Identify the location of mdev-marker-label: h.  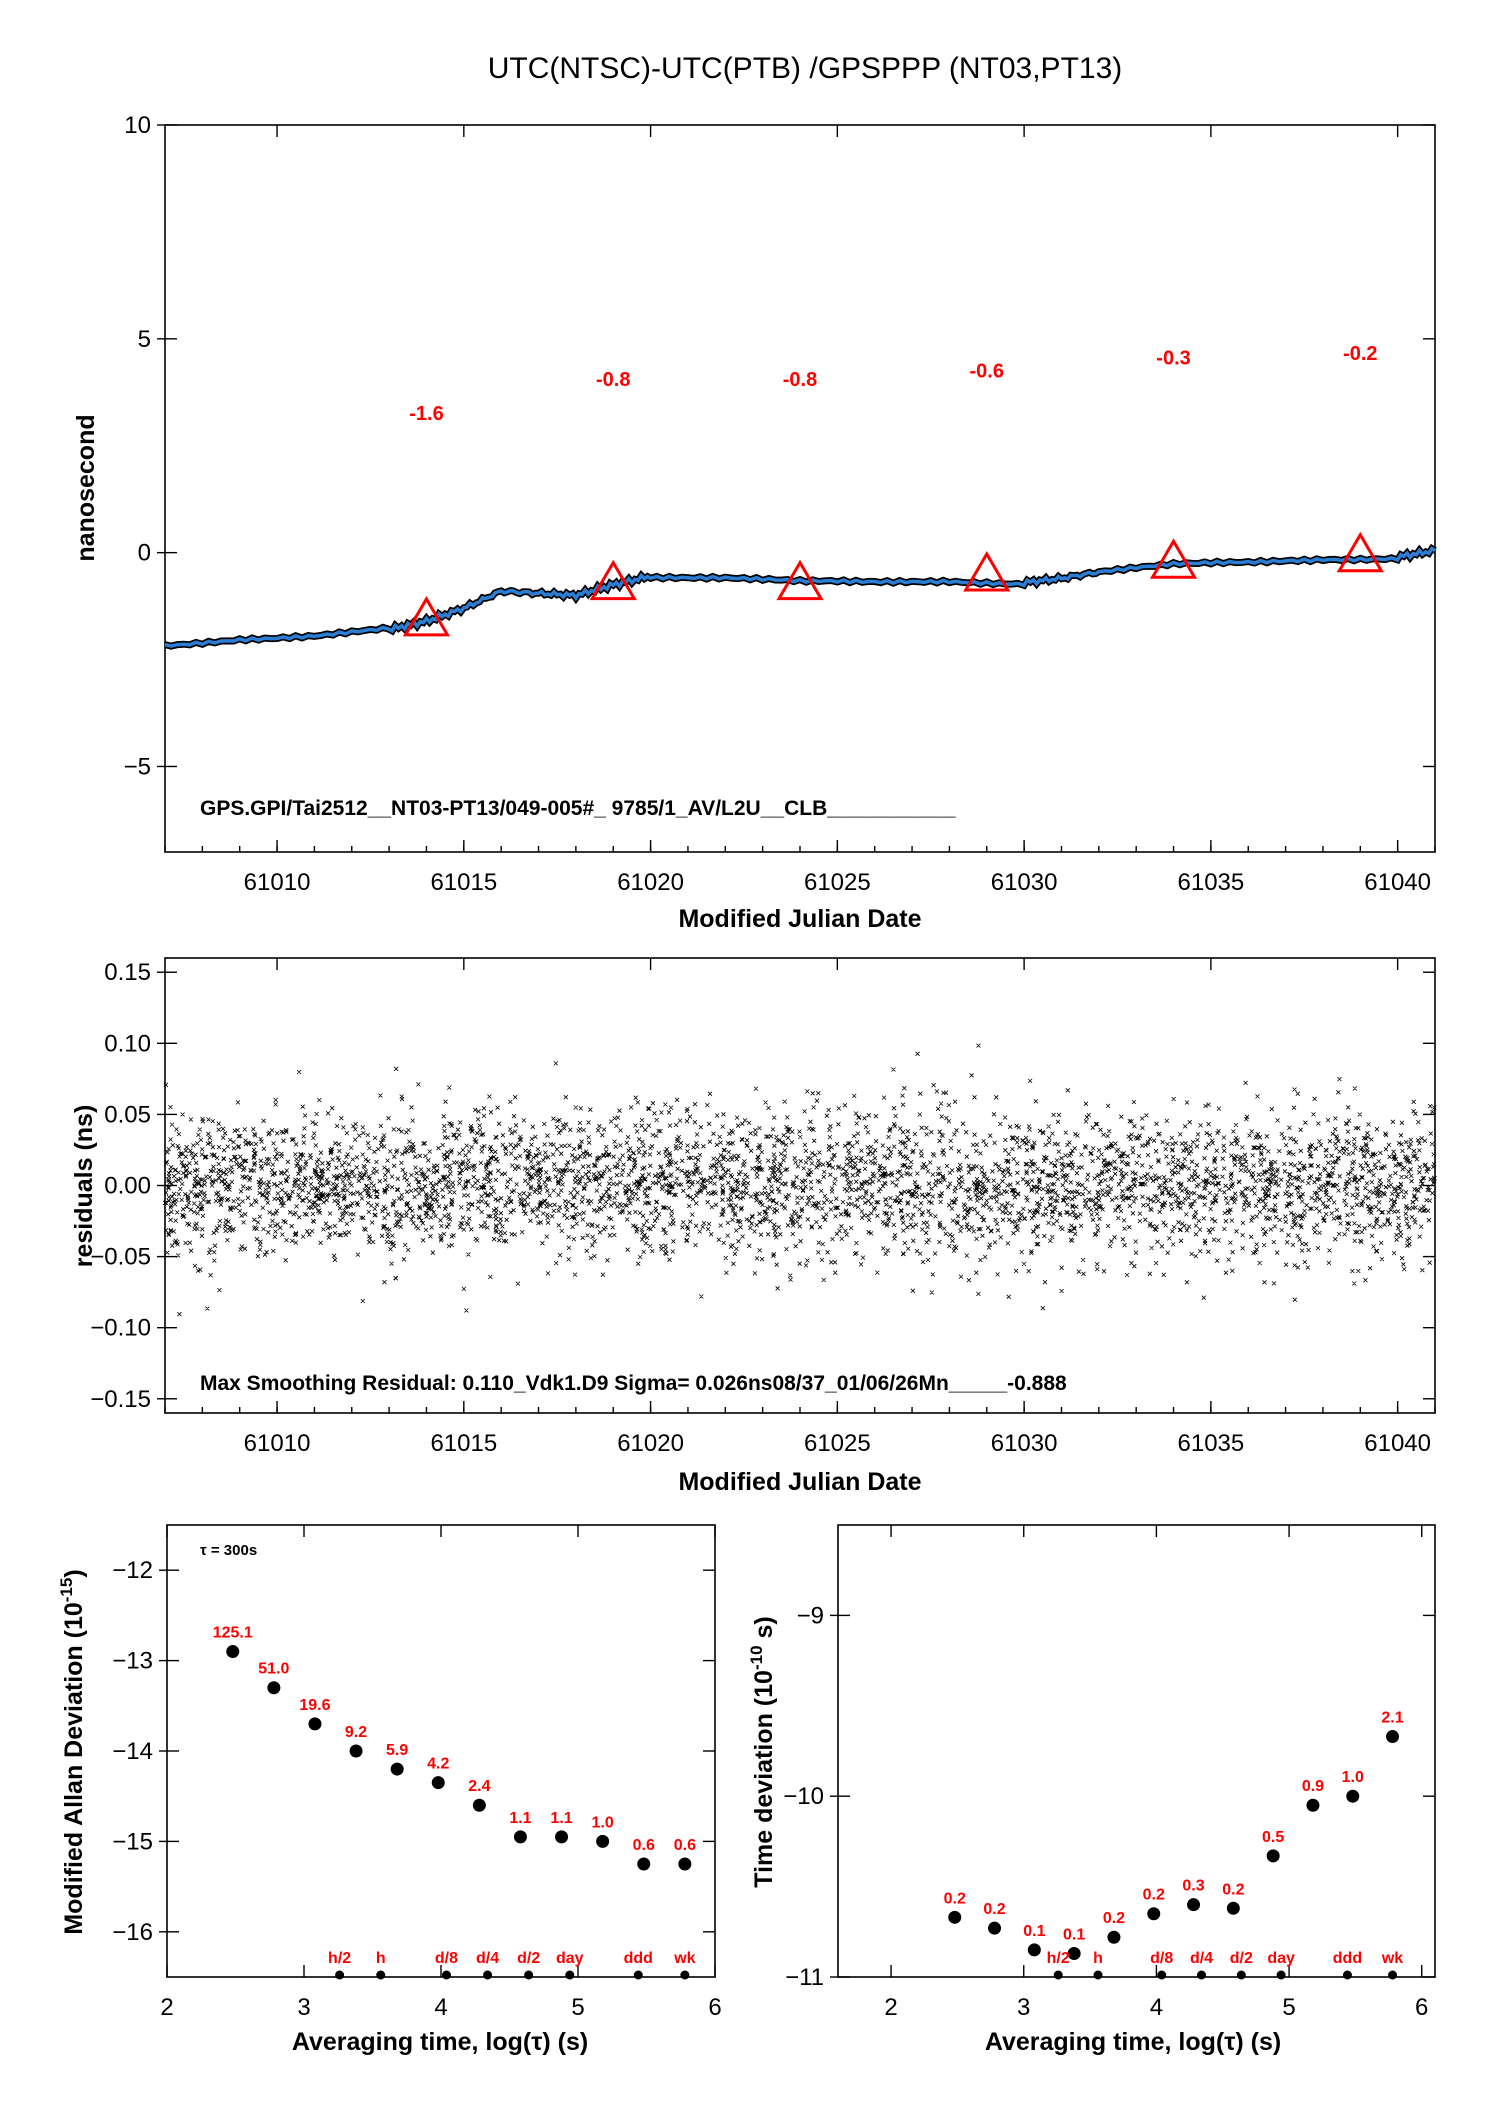
(381, 1958).